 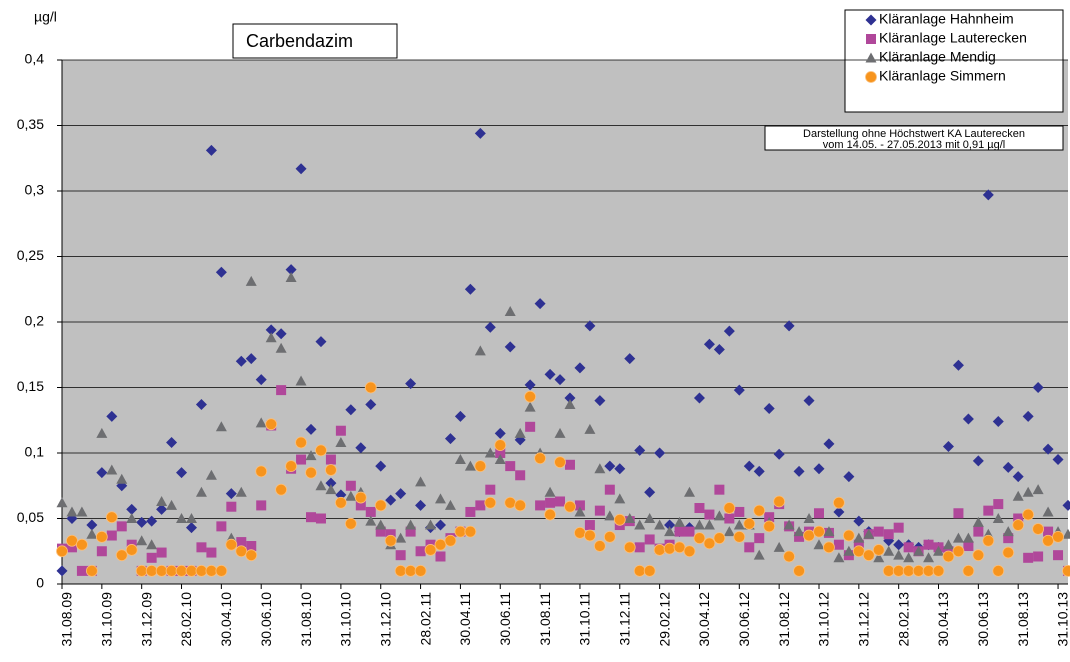 I want to click on x-tick-label: 31.12.11, so click(x=624, y=619).